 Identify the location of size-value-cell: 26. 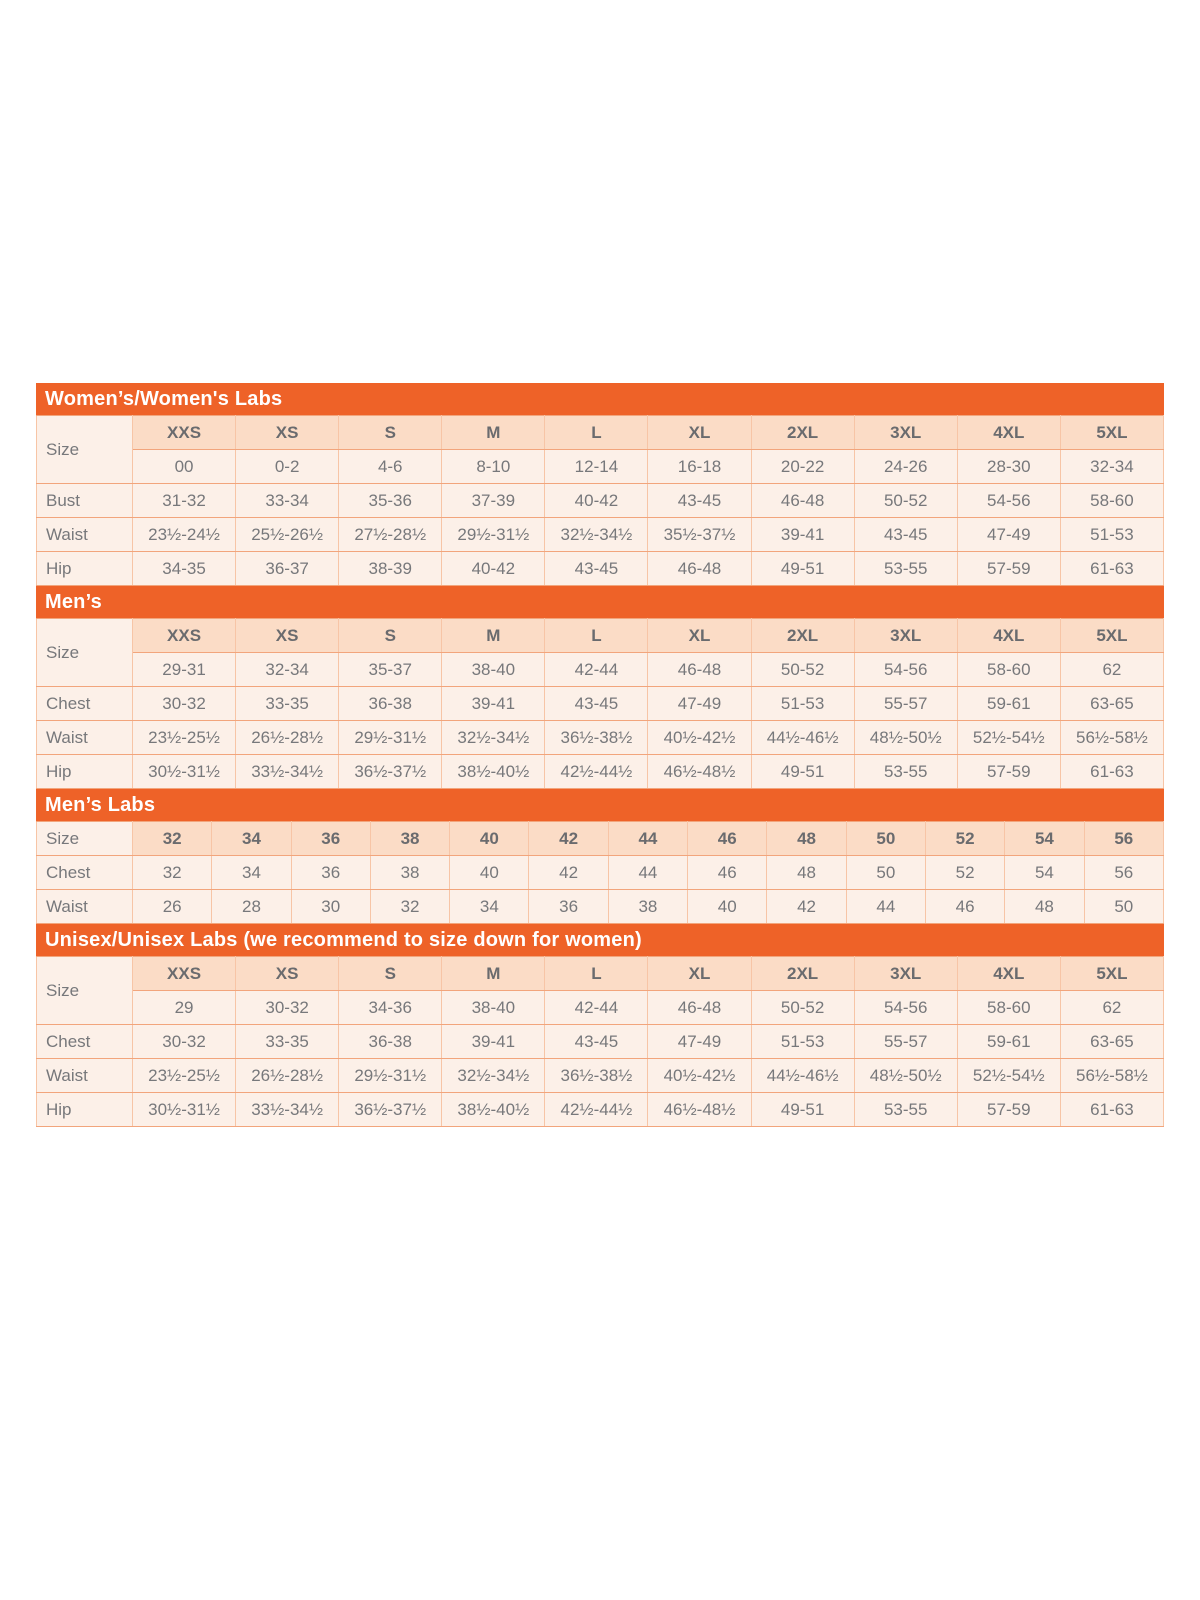
(172, 906).